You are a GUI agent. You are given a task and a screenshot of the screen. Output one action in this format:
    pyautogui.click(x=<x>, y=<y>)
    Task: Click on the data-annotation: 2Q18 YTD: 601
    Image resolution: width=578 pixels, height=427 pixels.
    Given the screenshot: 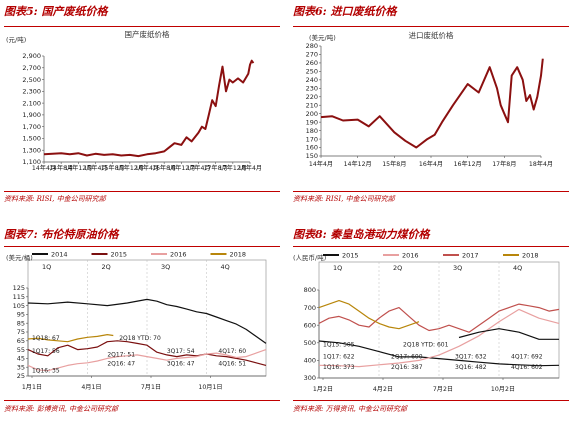 What is the action you would take?
    pyautogui.click(x=426, y=344)
    